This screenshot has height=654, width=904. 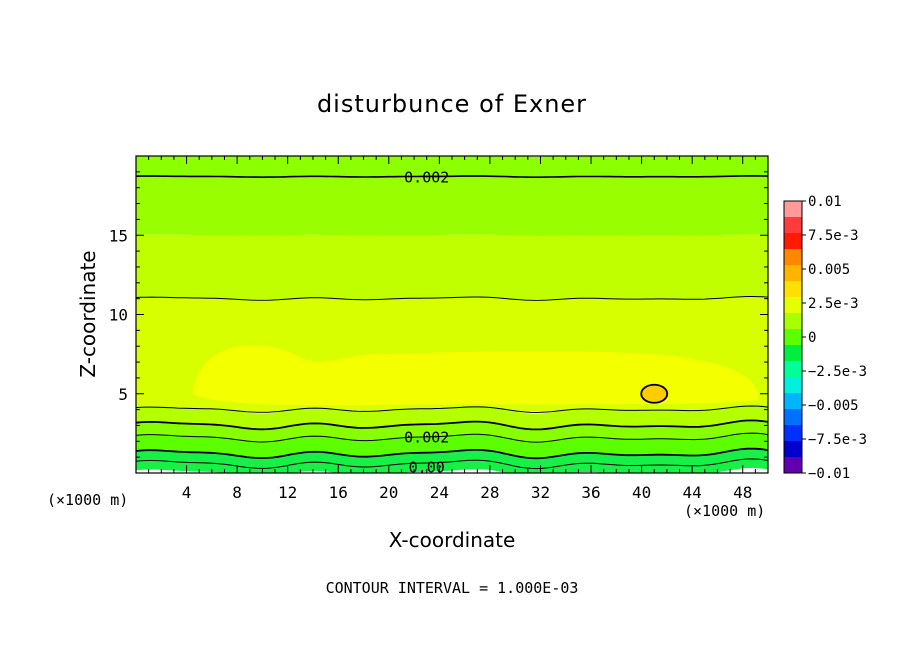 I want to click on colorbar-label: −7.5e-3, so click(x=837, y=440).